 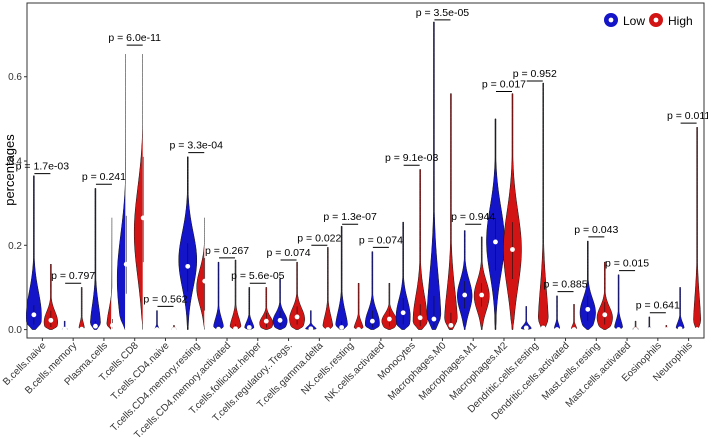 I want to click on legend-high-label: High, so click(x=680, y=21).